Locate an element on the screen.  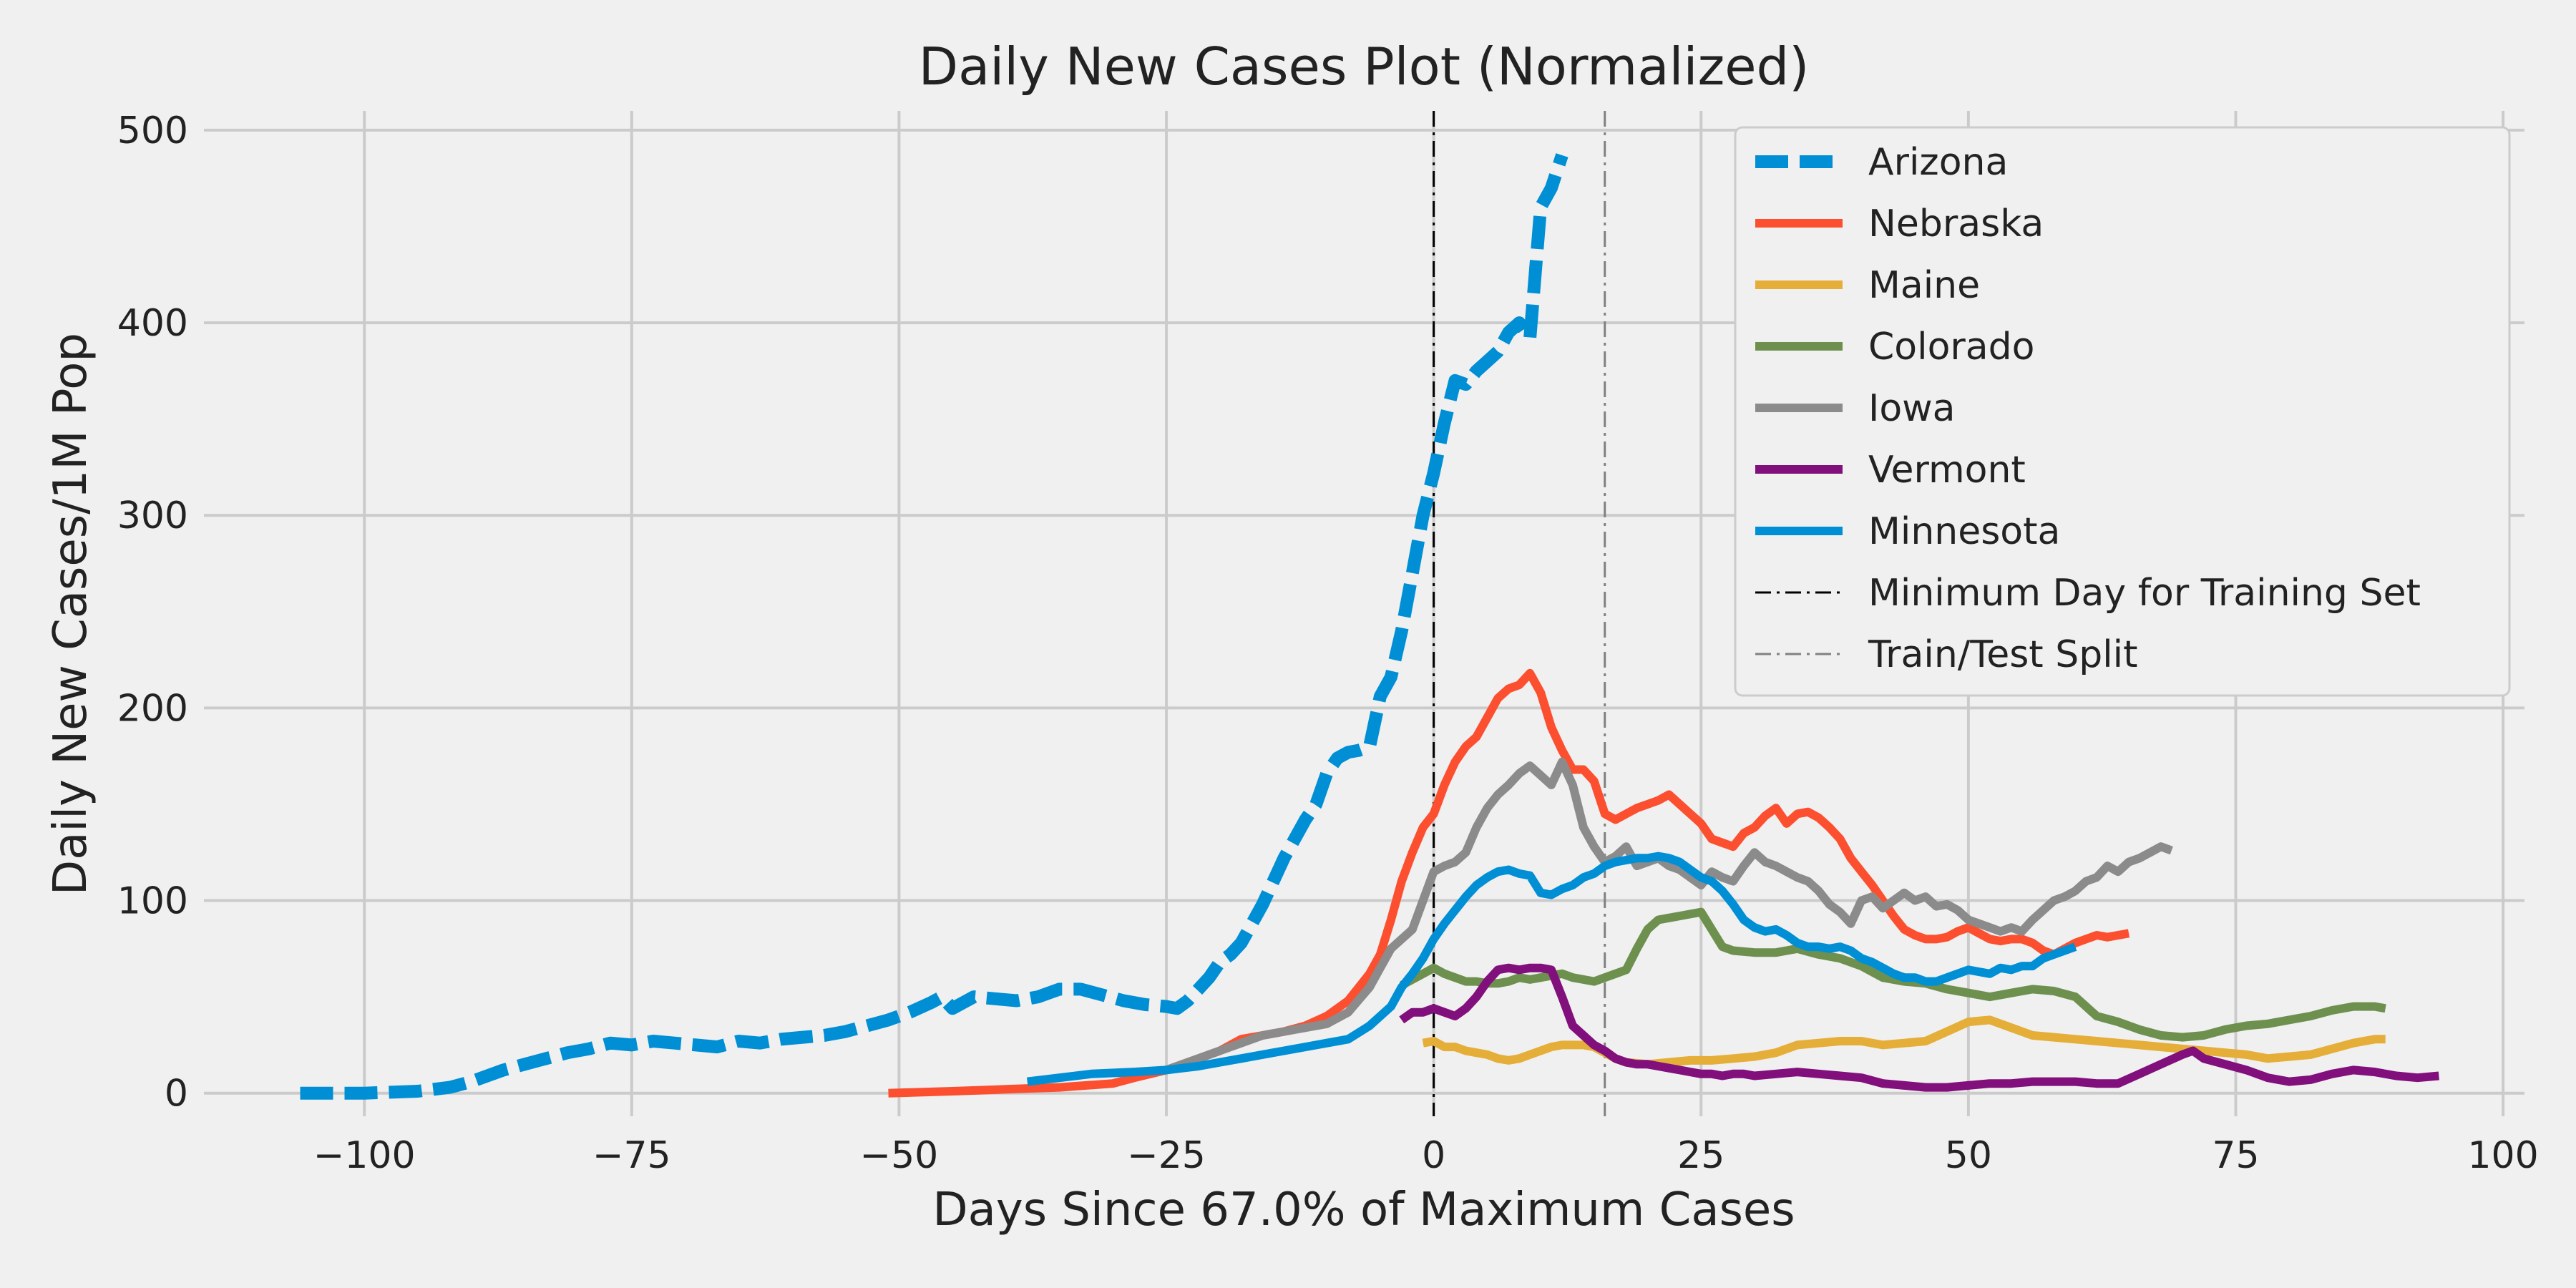
legend-label-minimum-day-for-training-set: Minimum Day for Training Set is located at coordinates (2144, 593).